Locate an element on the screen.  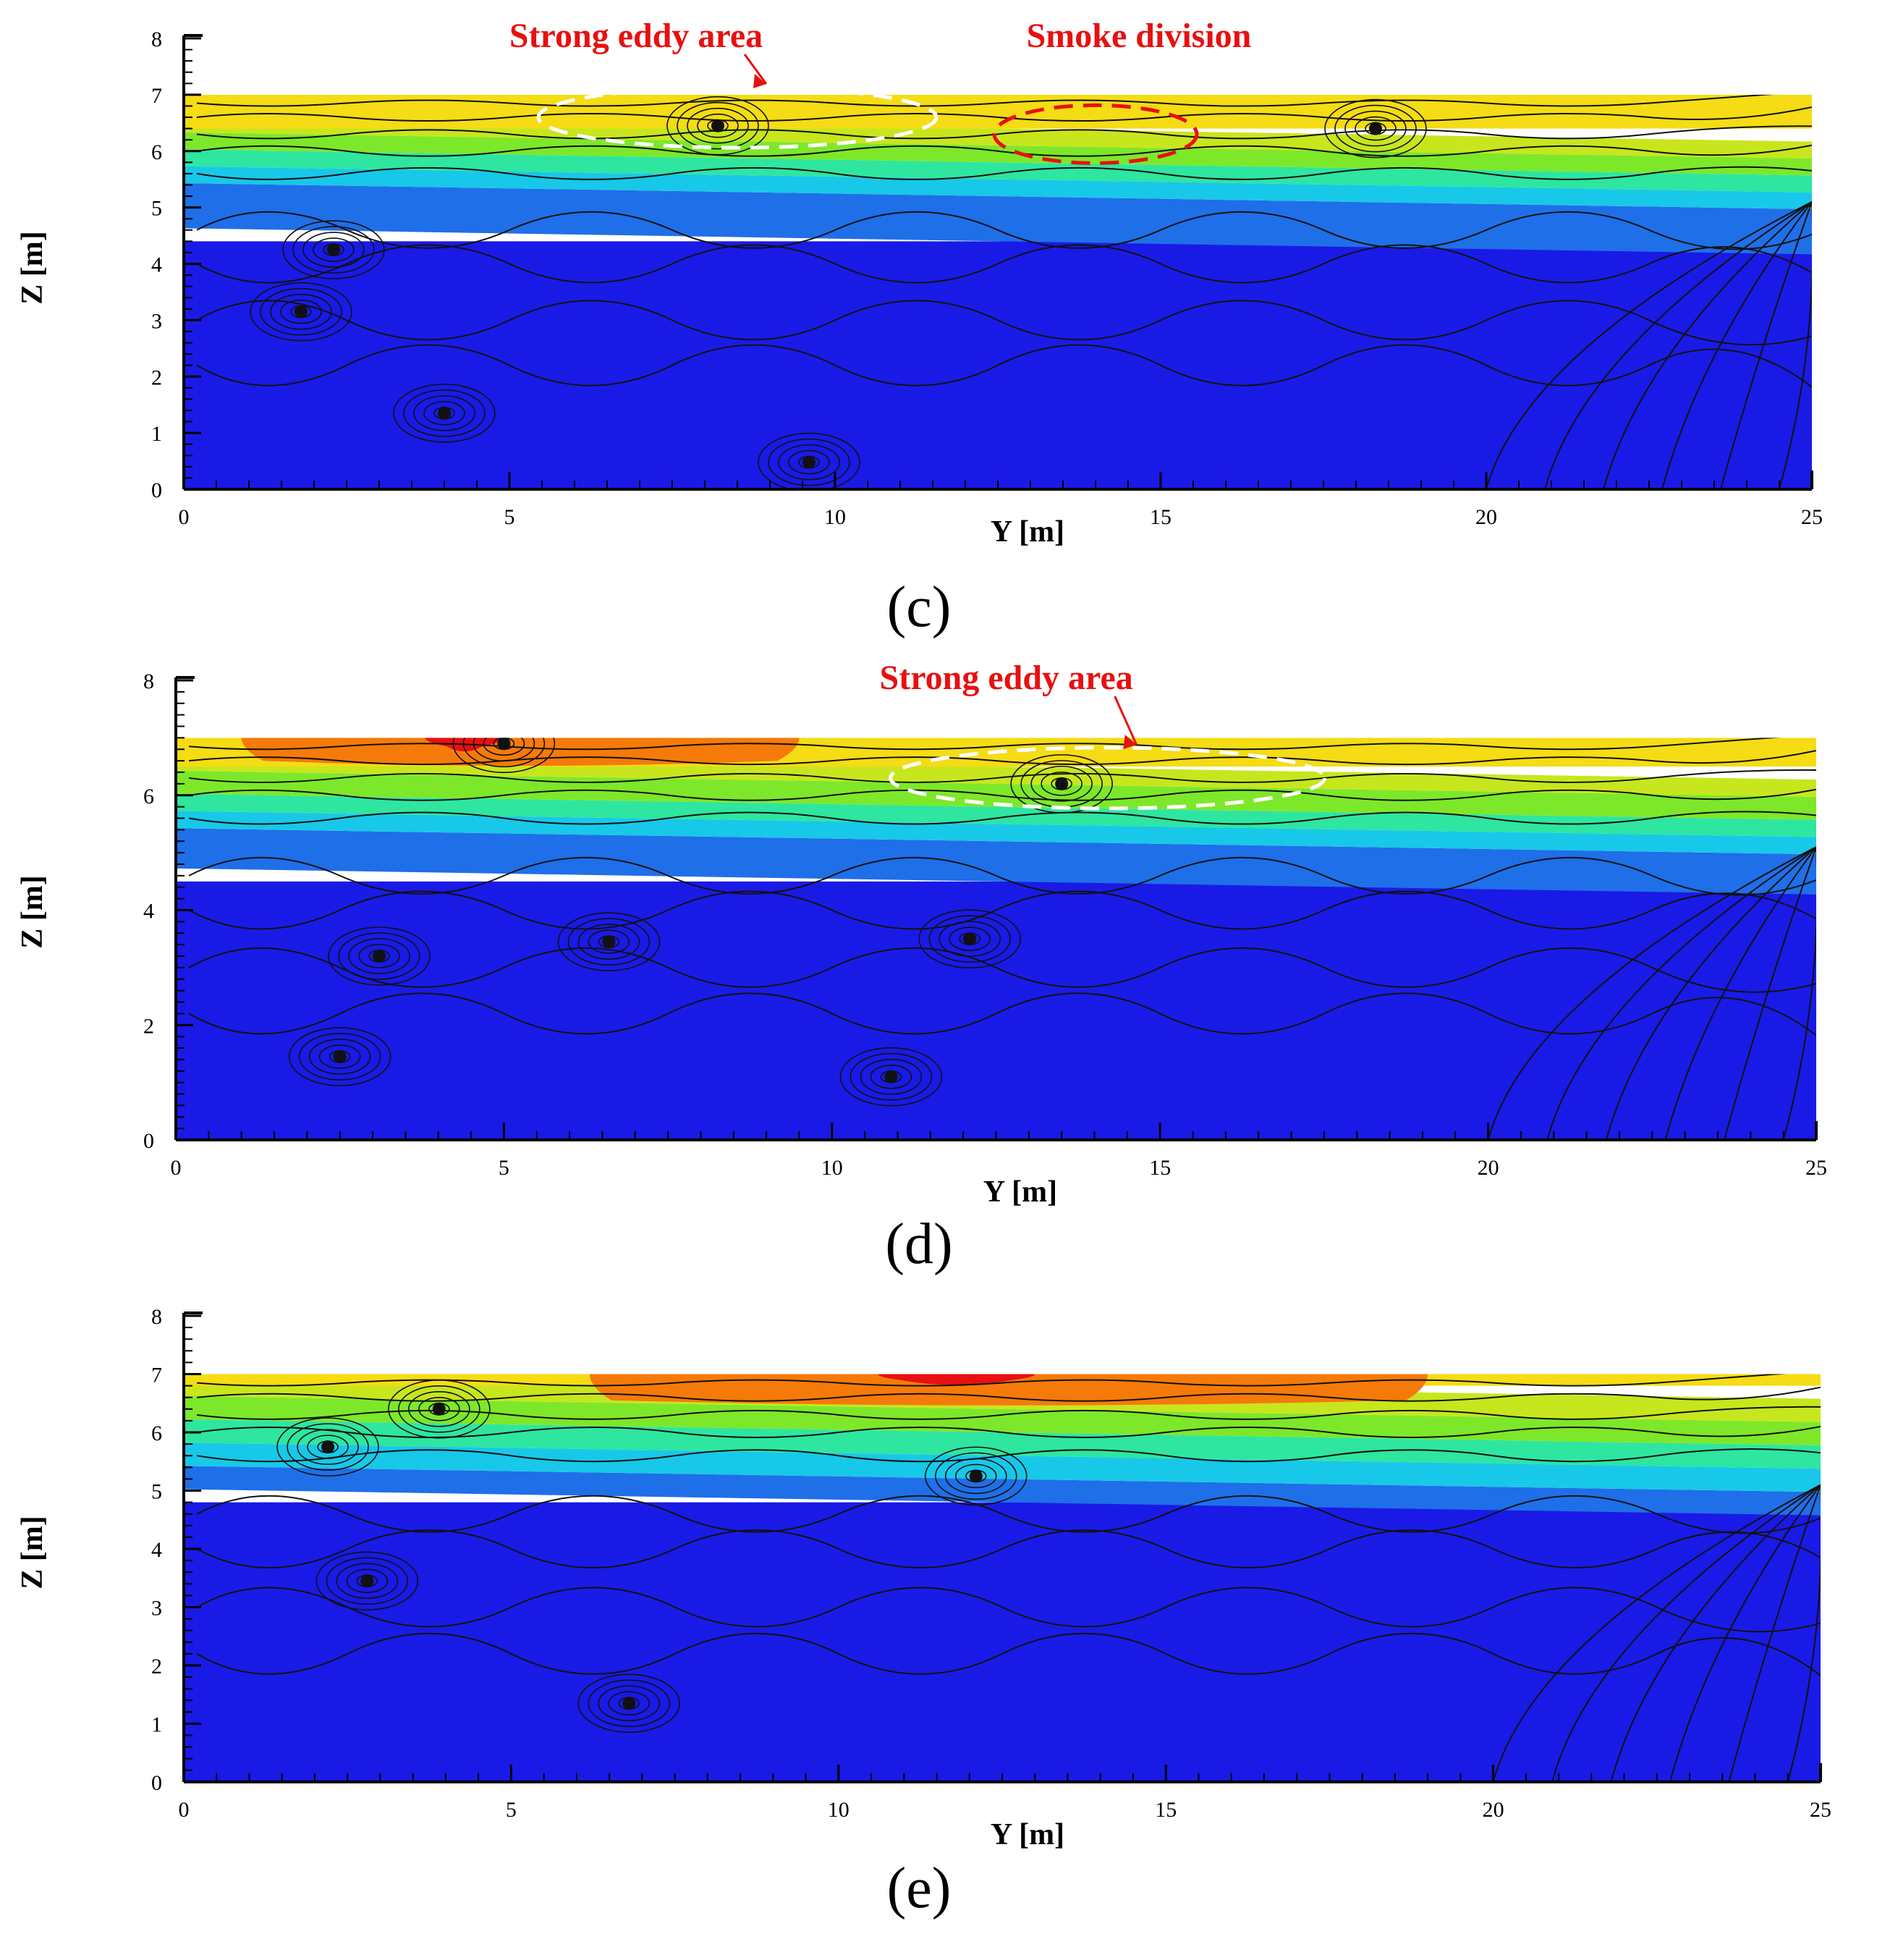
y-tick-label: 2 is located at coordinates (156, 1666).